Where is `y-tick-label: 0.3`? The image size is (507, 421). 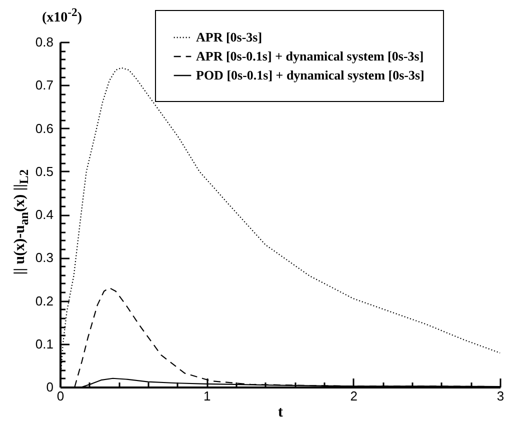 y-tick-label: 0.3 is located at coordinates (44, 258).